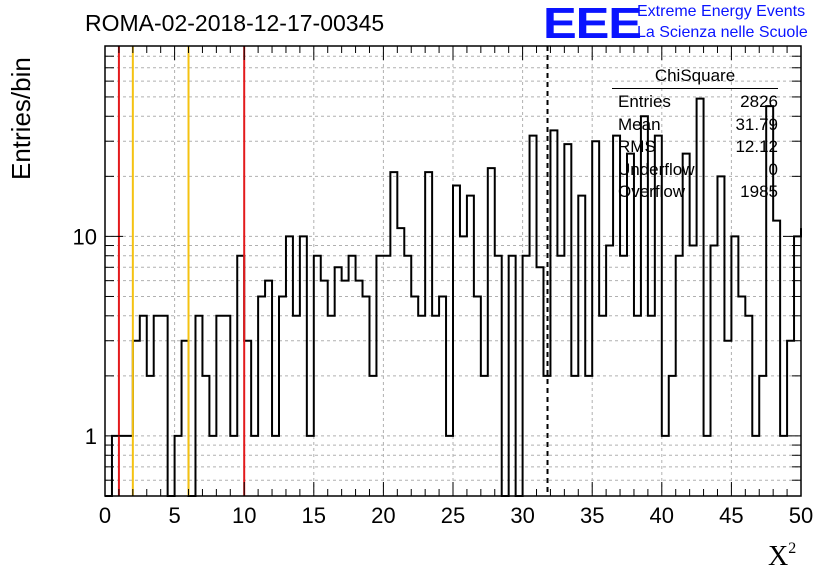 The width and height of the screenshot is (836, 573). I want to click on stats-row-underflow: Underflow 0, so click(695, 170).